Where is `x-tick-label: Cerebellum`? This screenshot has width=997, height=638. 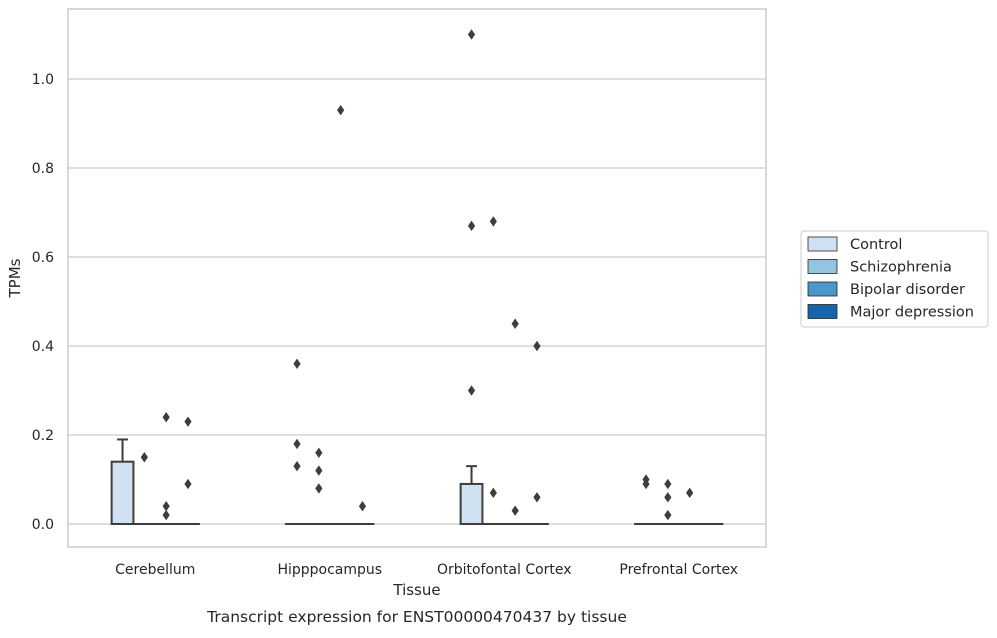 x-tick-label: Cerebellum is located at coordinates (155, 570).